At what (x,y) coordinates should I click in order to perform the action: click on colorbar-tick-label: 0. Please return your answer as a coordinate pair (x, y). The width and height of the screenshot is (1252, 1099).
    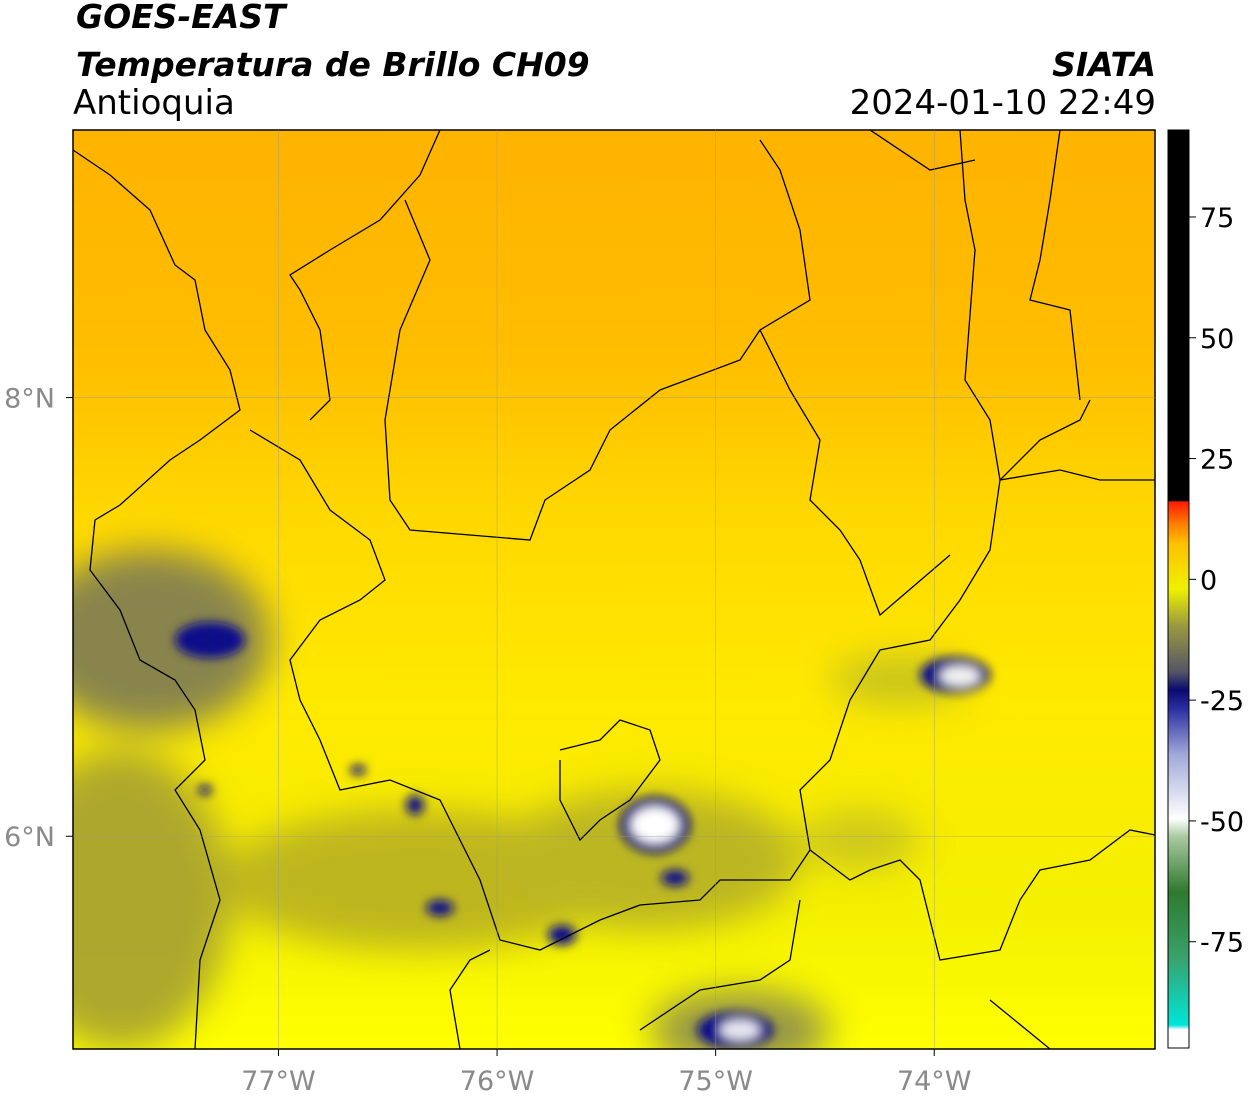
    Looking at the image, I should click on (1208, 580).